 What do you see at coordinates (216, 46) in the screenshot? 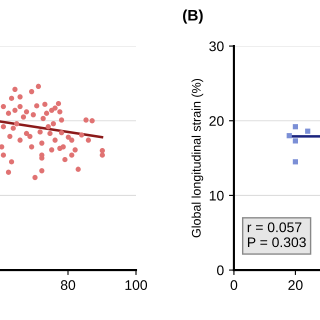
I see `y-tick-label: 30` at bounding box center [216, 46].